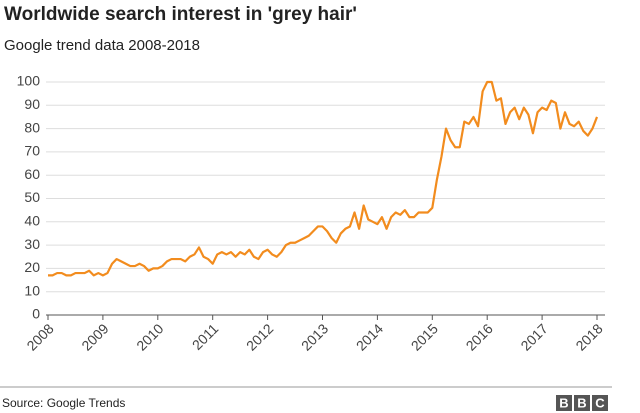  I want to click on chart-title: Worldwide search interest in 'grey hair', so click(180, 14).